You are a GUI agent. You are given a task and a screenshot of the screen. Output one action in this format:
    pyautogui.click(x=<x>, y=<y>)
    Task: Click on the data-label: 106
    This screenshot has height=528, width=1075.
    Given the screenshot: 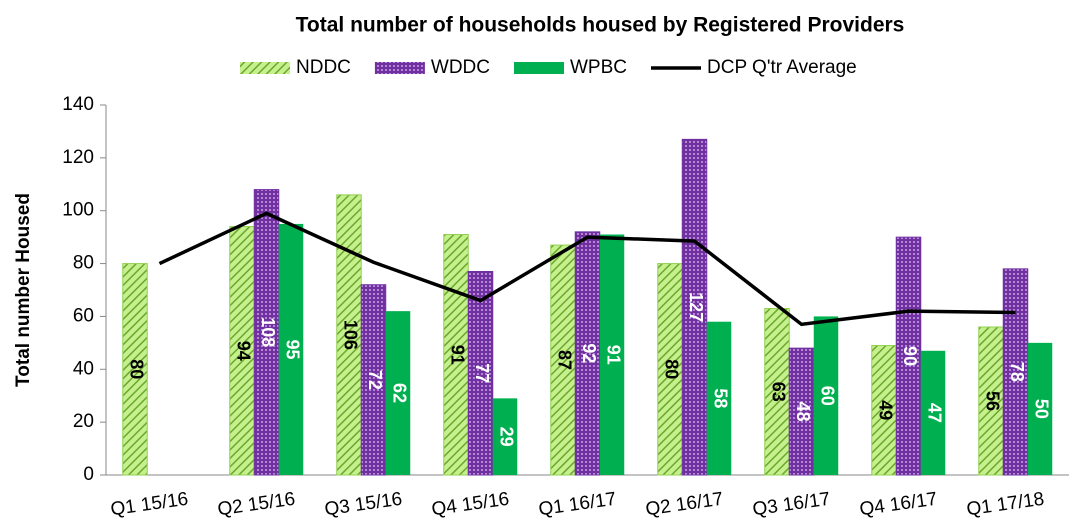 What is the action you would take?
    pyautogui.click(x=350, y=335)
    